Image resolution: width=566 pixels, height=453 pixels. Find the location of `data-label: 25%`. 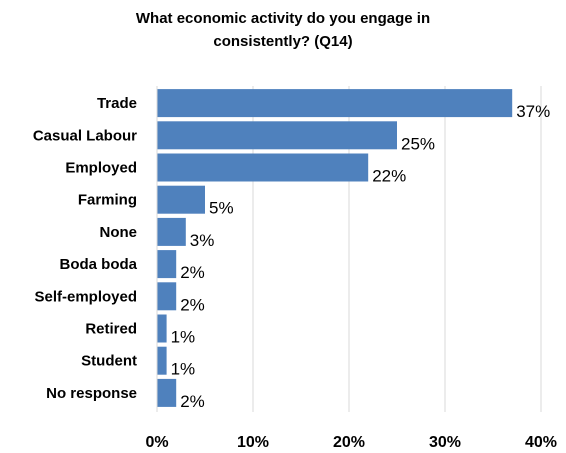

data-label: 25% is located at coordinates (418, 143).